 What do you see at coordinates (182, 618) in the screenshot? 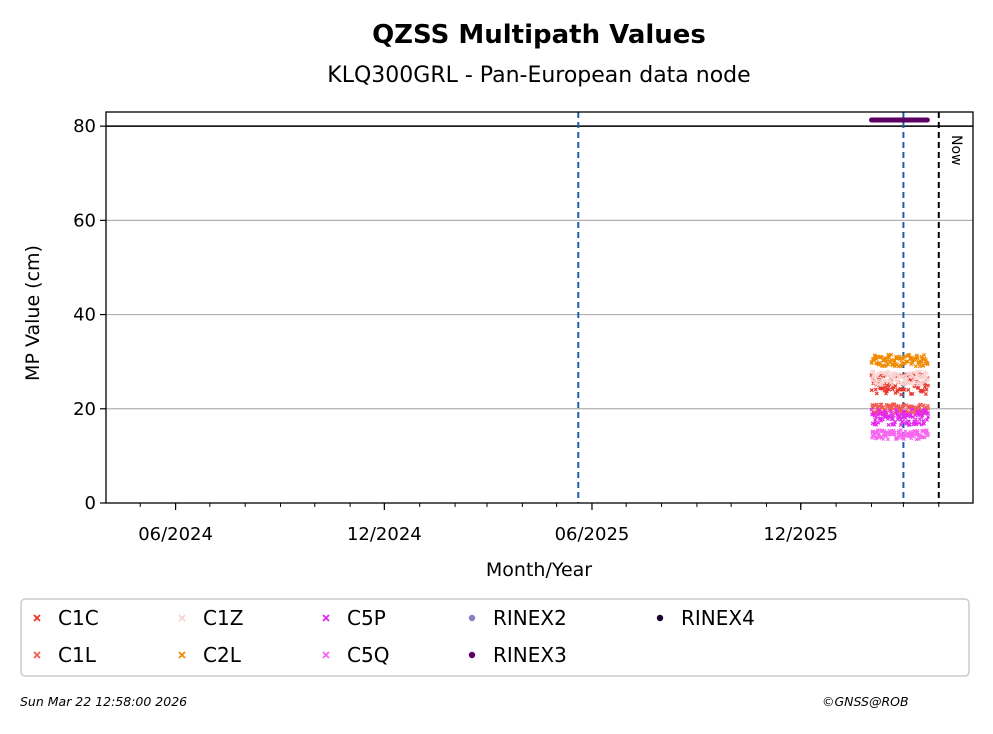
I see `legend-marker-c1z` at bounding box center [182, 618].